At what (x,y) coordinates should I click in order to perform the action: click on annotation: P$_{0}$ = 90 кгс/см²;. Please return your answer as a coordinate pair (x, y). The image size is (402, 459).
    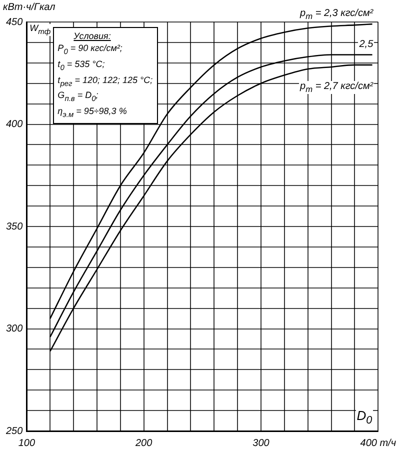
    Looking at the image, I should click on (91, 50).